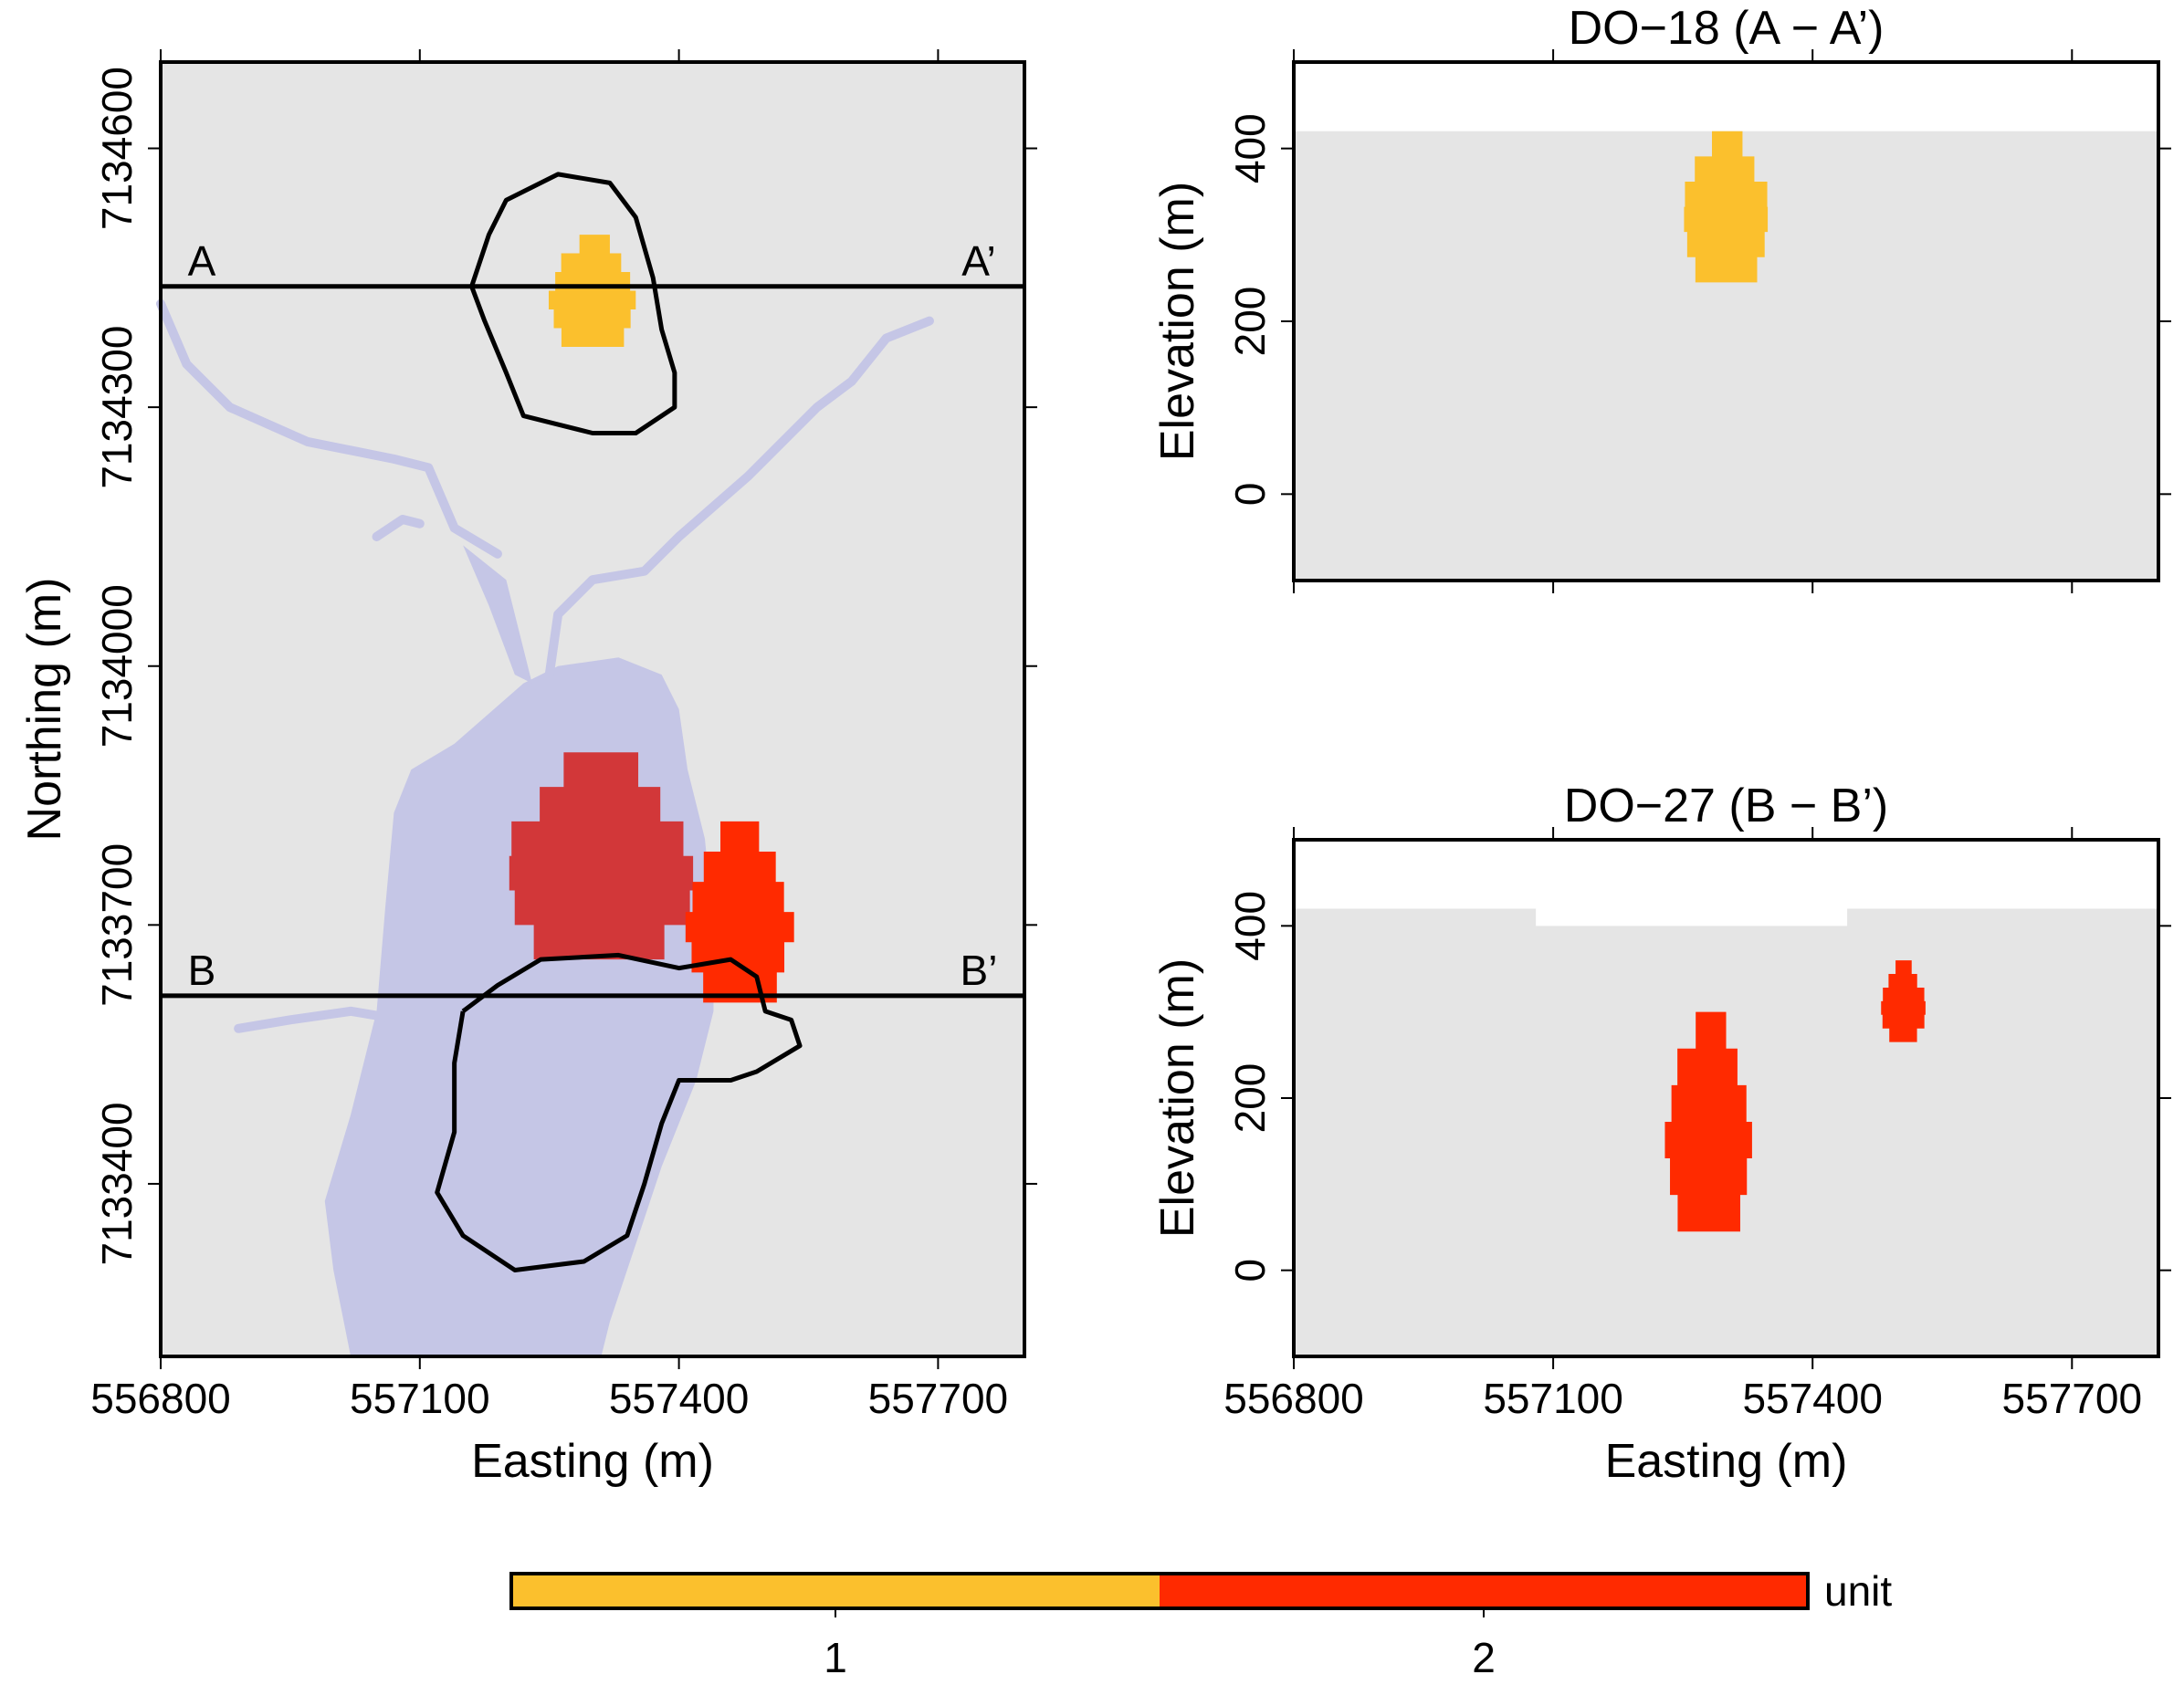 Image resolution: width=2184 pixels, height=1685 pixels. I want to click on y-tick-label: 7133400, so click(117, 1183).